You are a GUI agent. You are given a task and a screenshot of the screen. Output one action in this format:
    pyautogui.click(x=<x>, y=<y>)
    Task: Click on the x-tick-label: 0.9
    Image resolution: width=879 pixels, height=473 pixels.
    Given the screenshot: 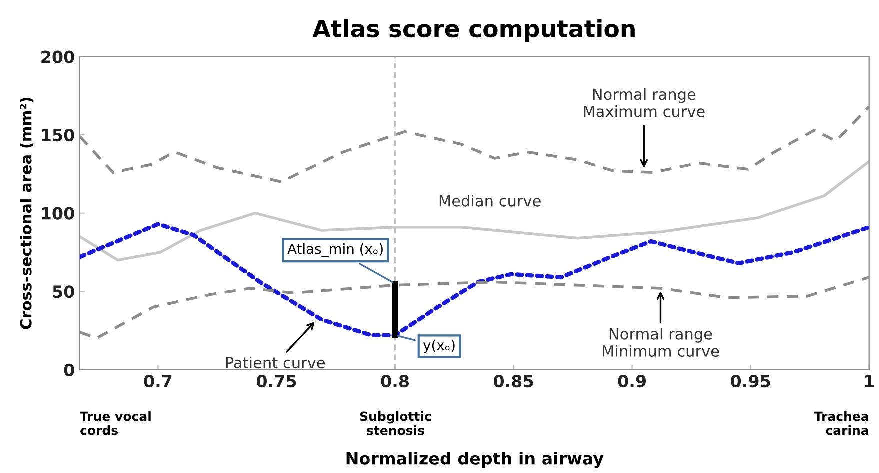 What is the action you would take?
    pyautogui.click(x=632, y=381)
    